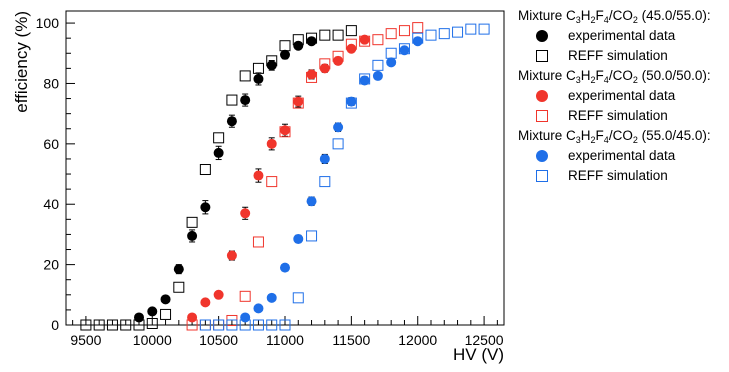 This screenshot has width=729, height=372. I want to click on x-tick-label: 10500, so click(218, 340).